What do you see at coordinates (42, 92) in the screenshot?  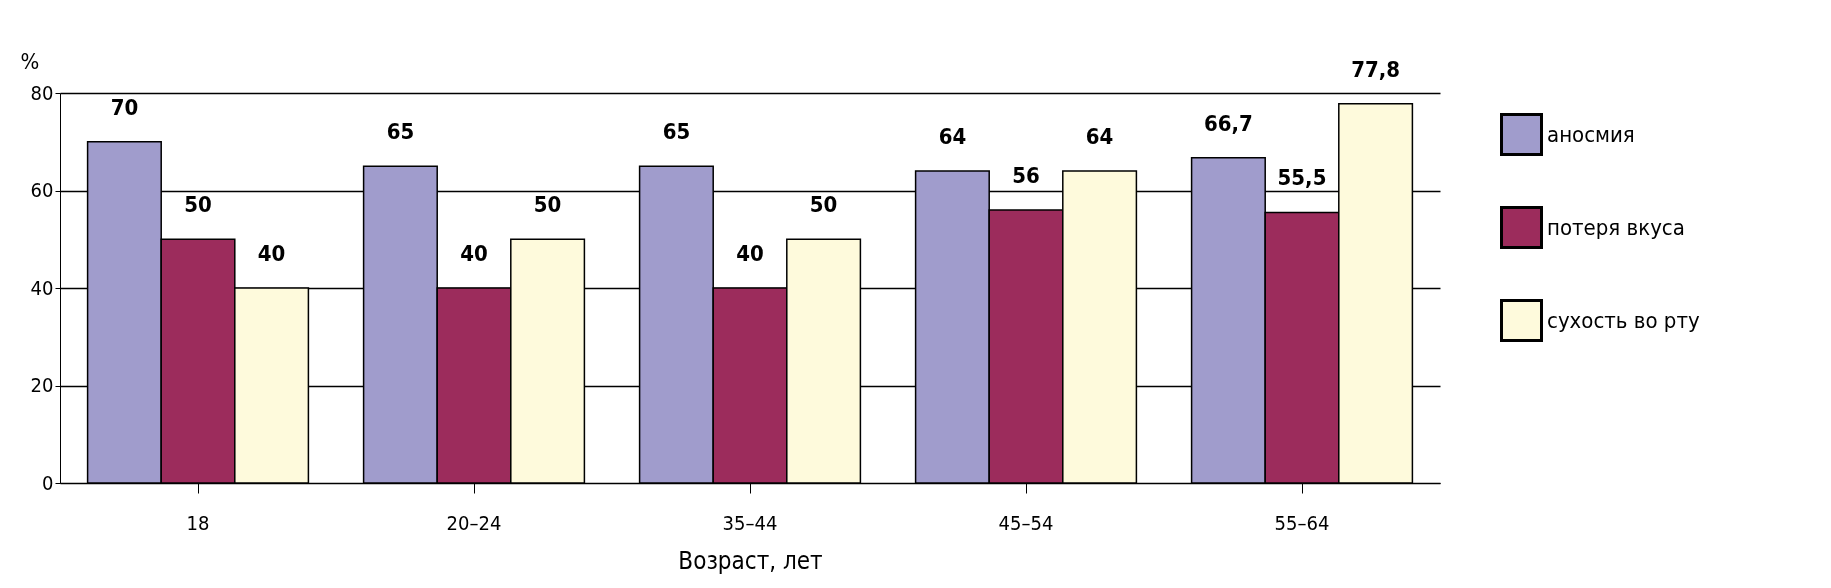 I see `y-tick-label: 80` at bounding box center [42, 92].